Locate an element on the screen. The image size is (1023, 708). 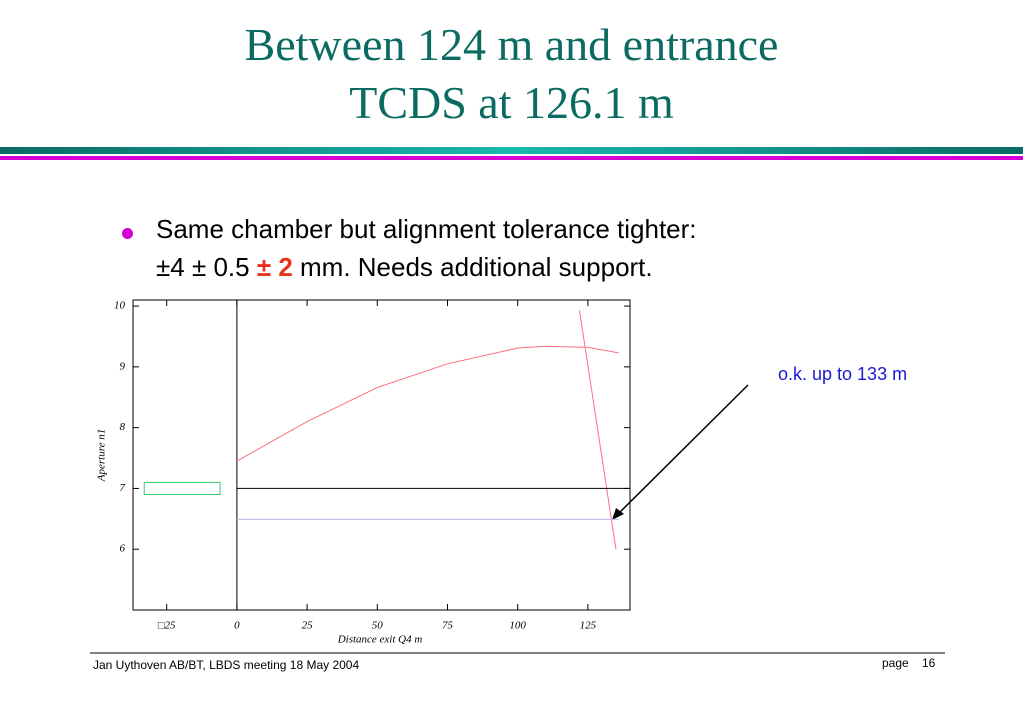
text: ±4 ± 0.5 is located at coordinates (206, 267).